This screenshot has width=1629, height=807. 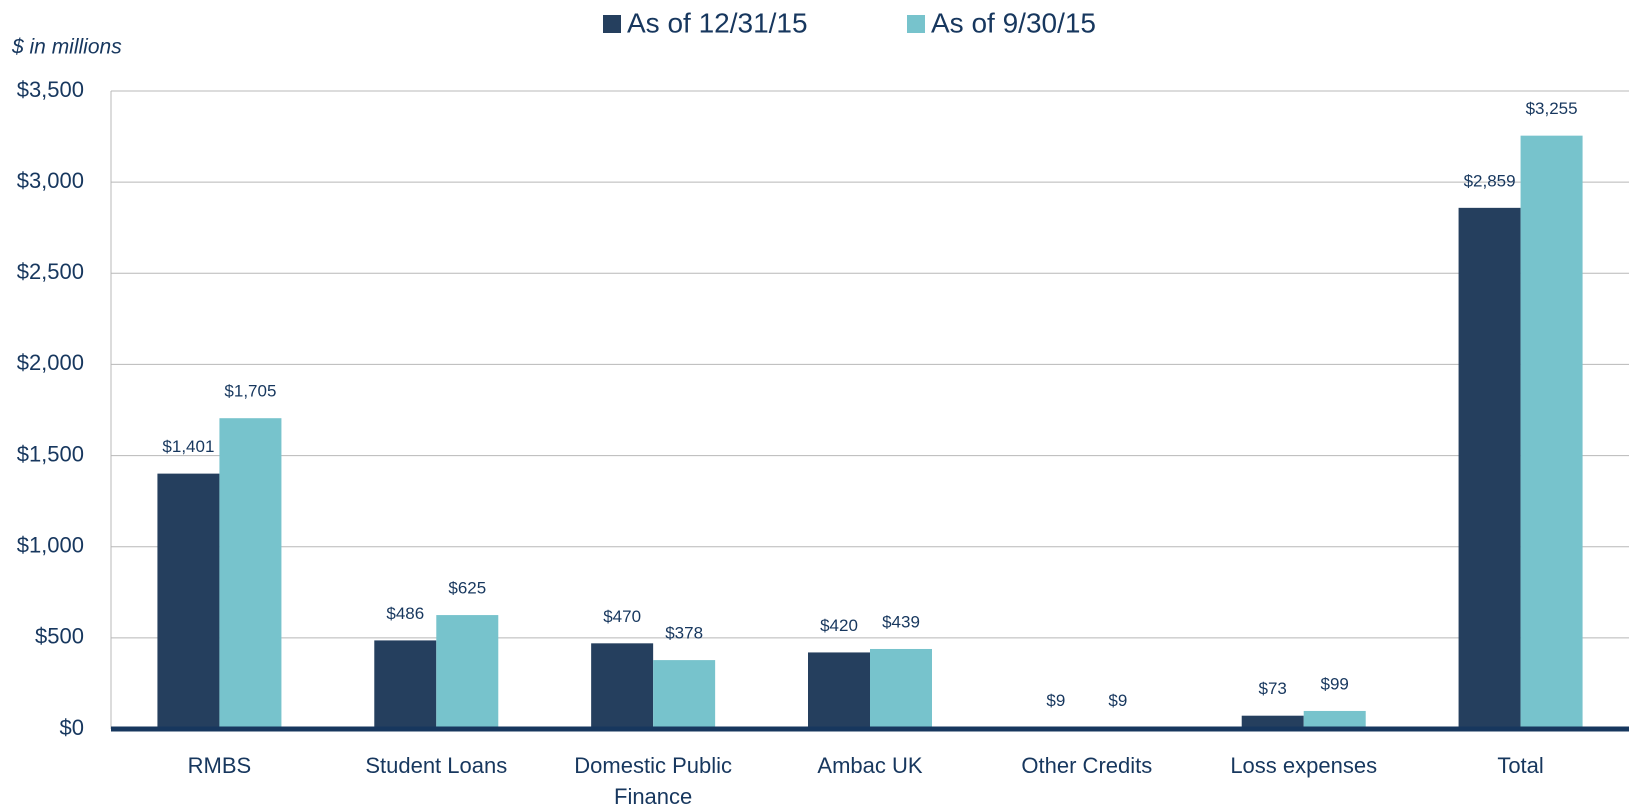 What do you see at coordinates (1335, 683) in the screenshot?
I see `data-label: $99` at bounding box center [1335, 683].